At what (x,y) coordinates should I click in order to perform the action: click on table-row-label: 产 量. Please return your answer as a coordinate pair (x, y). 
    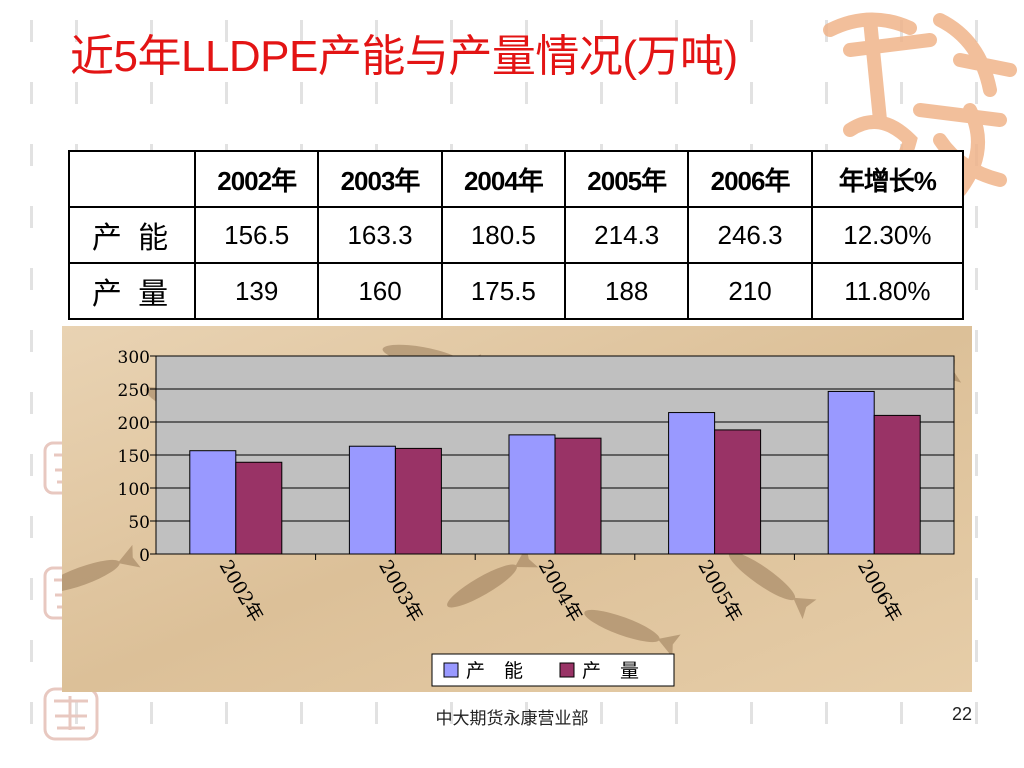
    Looking at the image, I should click on (132, 291).